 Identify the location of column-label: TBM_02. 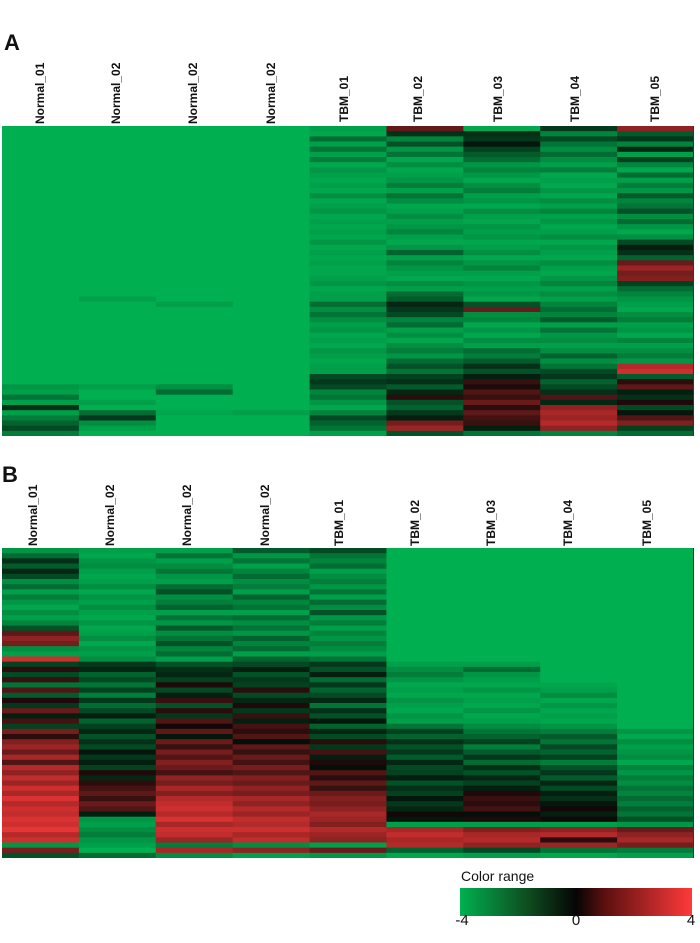
(418, 98).